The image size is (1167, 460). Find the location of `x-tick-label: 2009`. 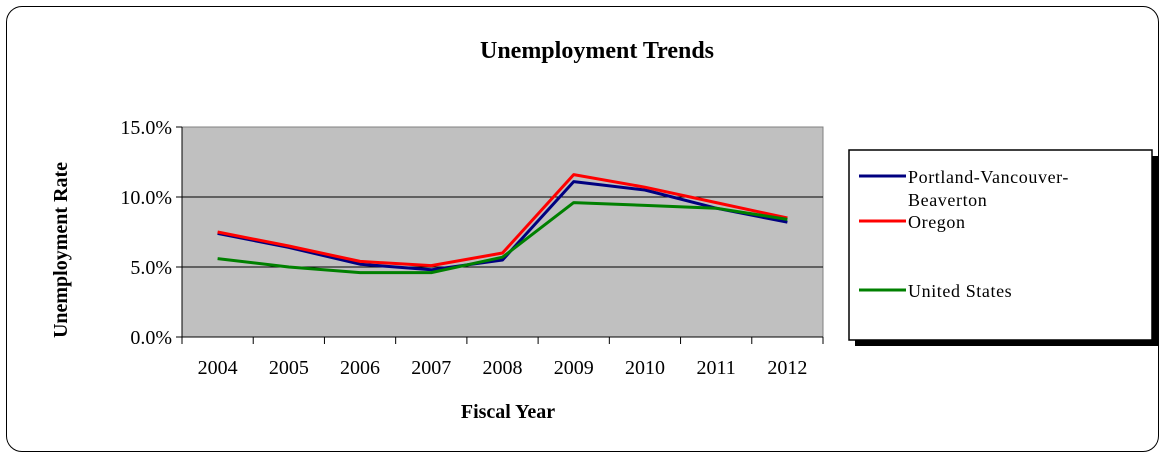

x-tick-label: 2009 is located at coordinates (574, 368).